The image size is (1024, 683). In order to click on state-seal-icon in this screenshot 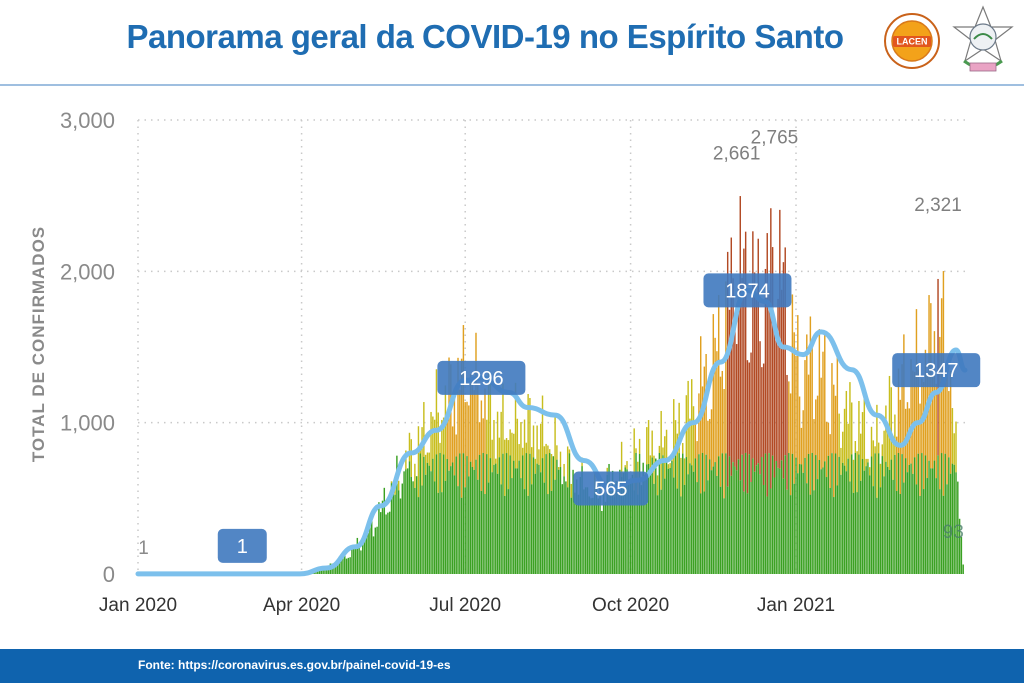, I will do `click(983, 38)`.